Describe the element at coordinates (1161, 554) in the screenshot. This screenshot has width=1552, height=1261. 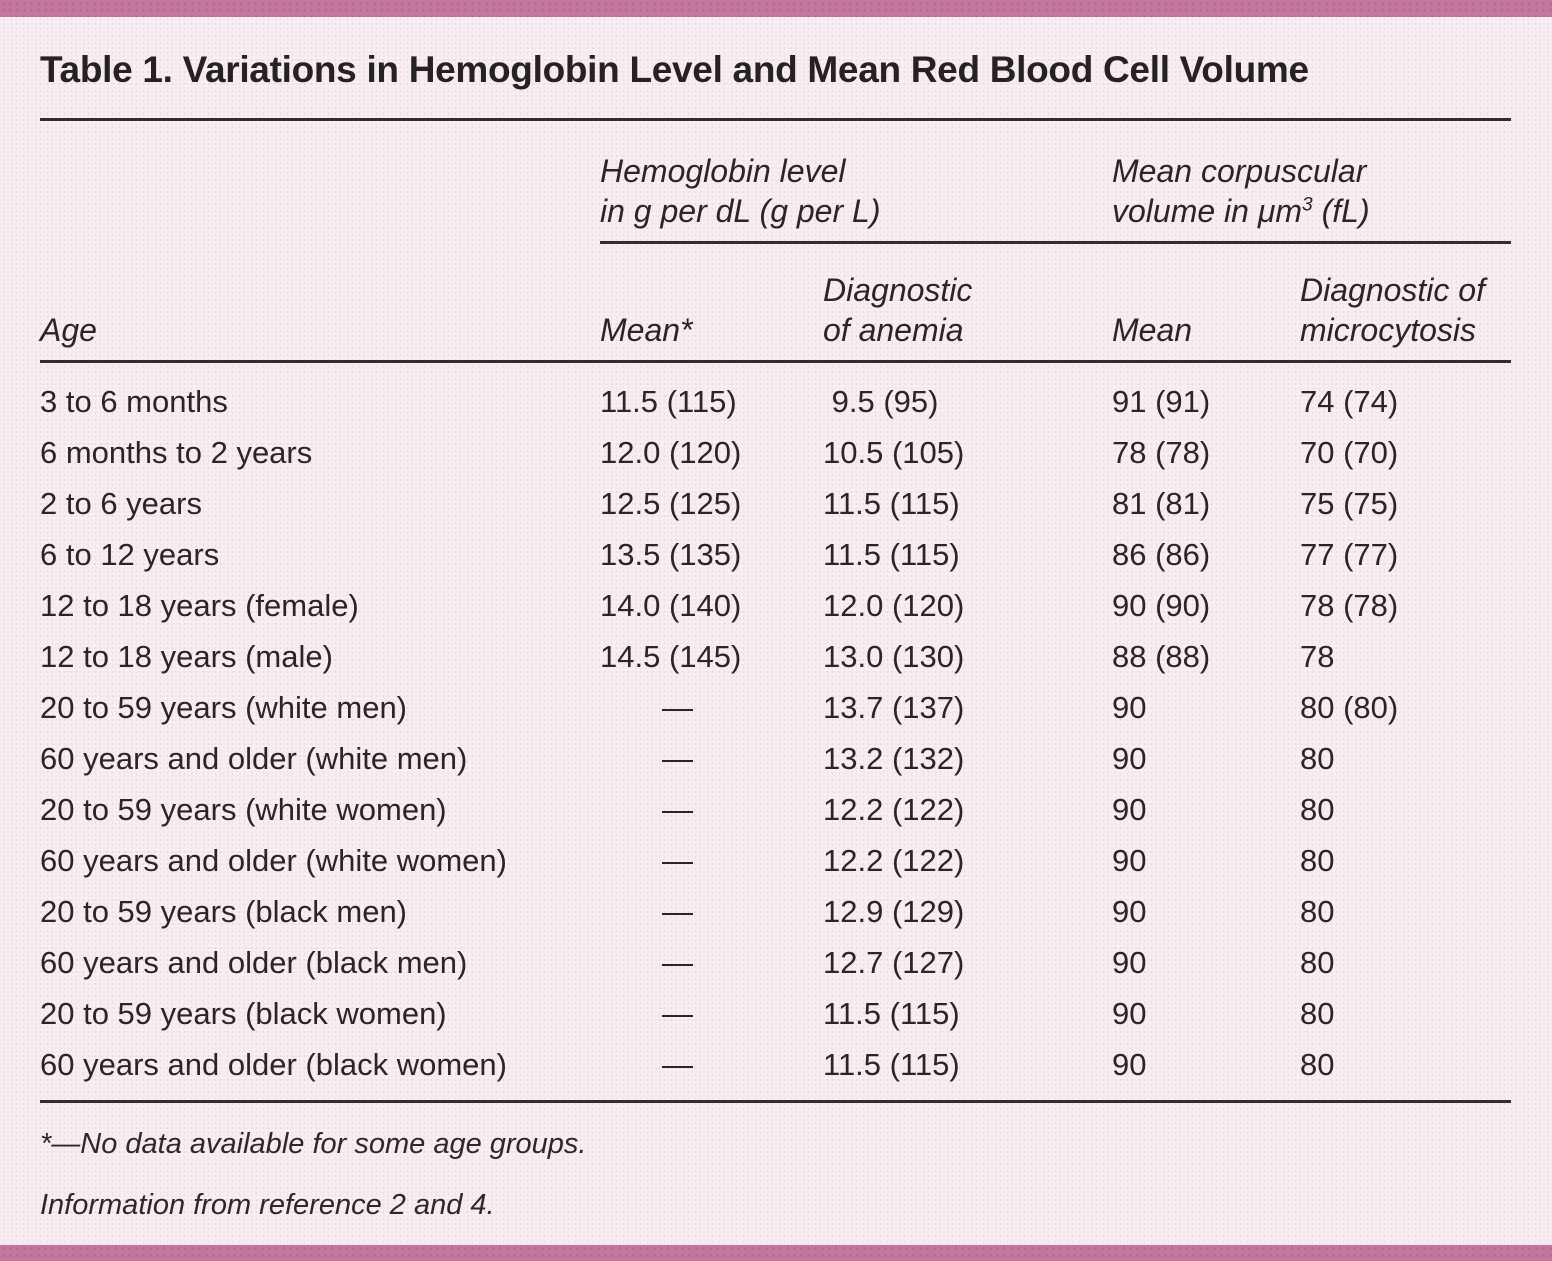
I see `cell-mcv-mean: 86 (86)` at that location.